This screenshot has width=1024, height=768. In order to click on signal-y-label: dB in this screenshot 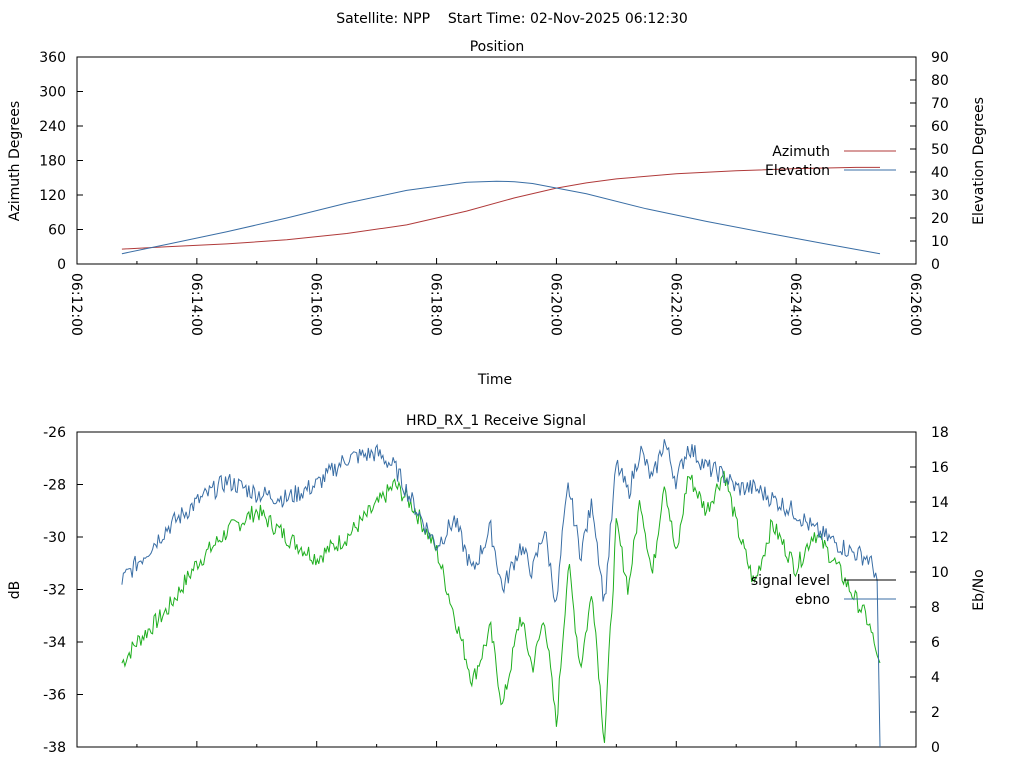, I will do `click(15, 590)`.